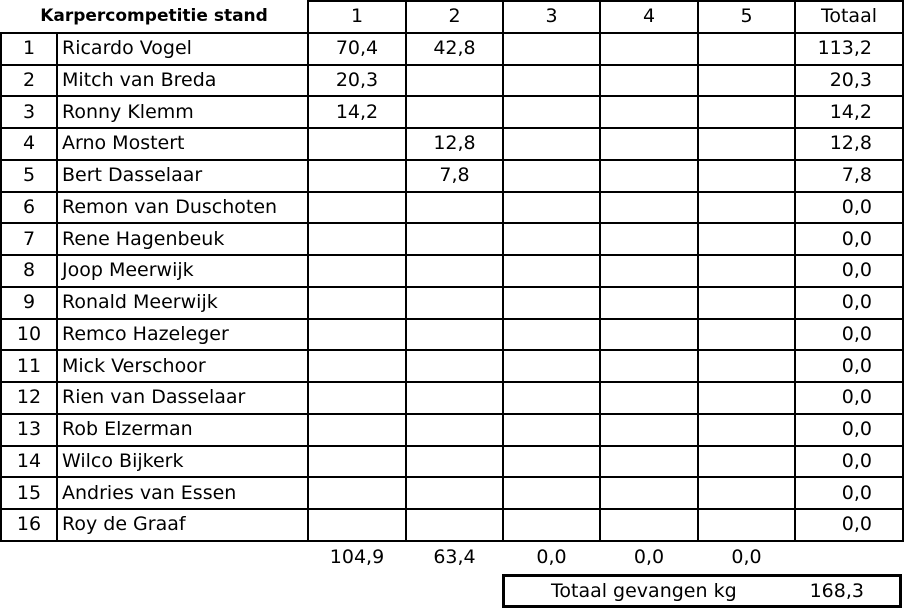  What do you see at coordinates (849, 80) in the screenshot?
I see `total-cell: 20,3` at bounding box center [849, 80].